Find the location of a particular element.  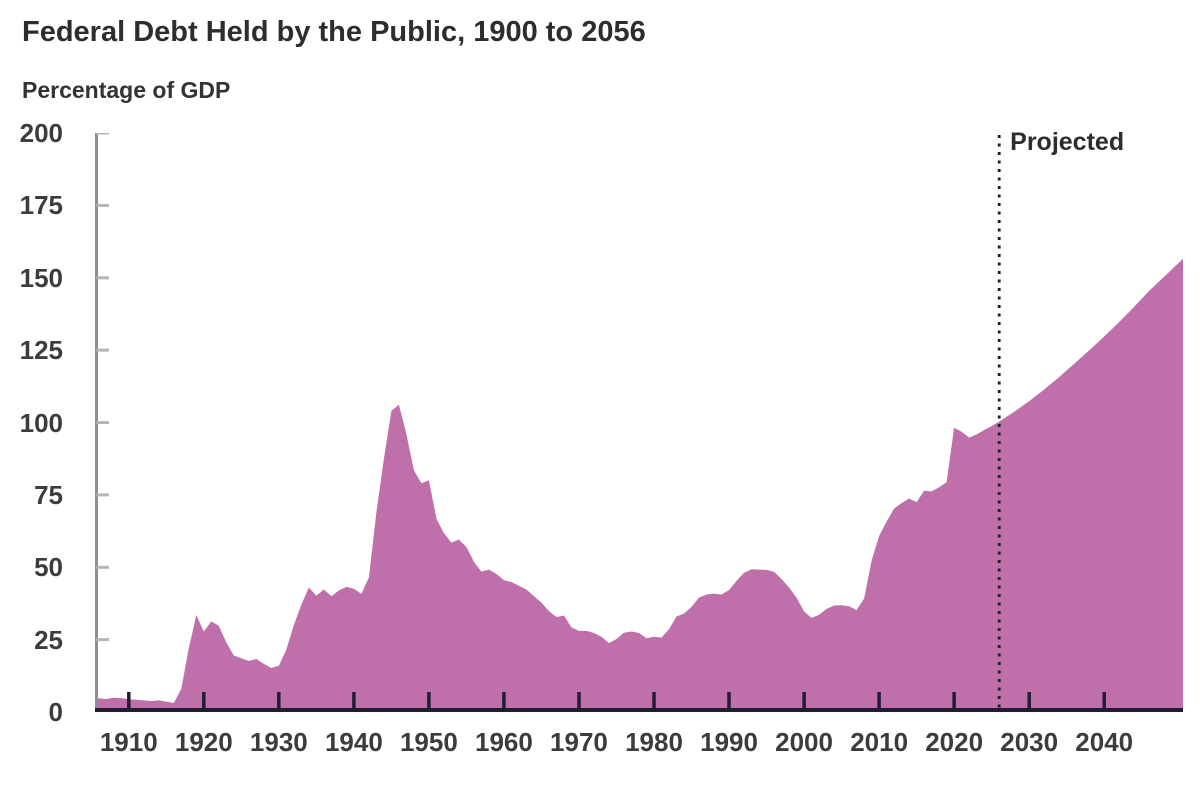

x-tick-label: 1930 is located at coordinates (278, 742).